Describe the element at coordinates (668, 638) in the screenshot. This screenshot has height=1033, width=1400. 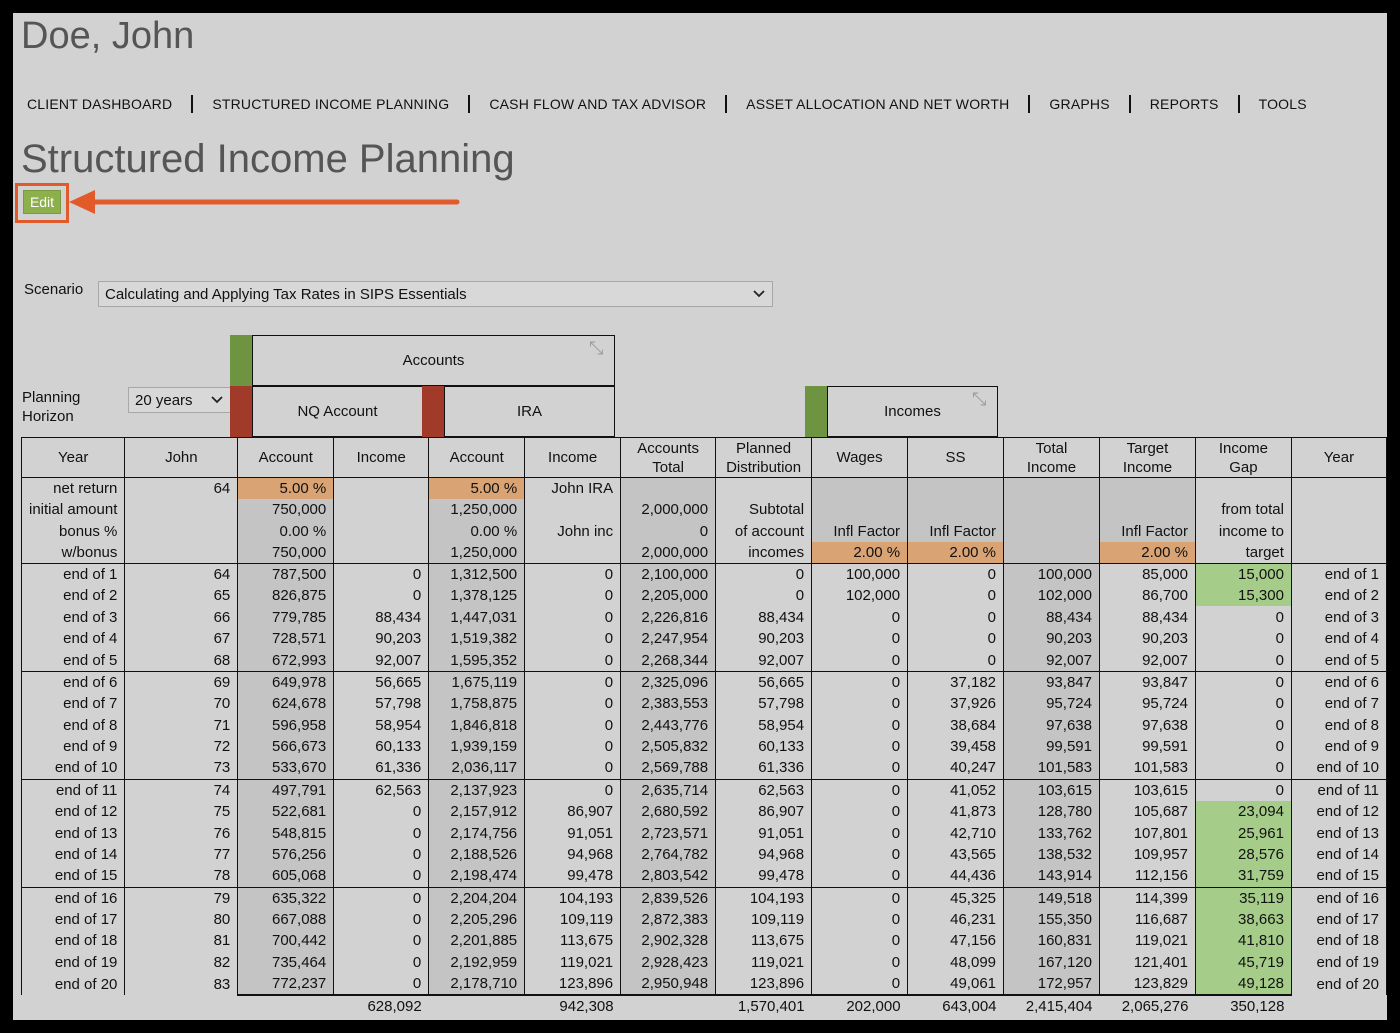
I see `cell-accounts-total: 2,247,954` at that location.